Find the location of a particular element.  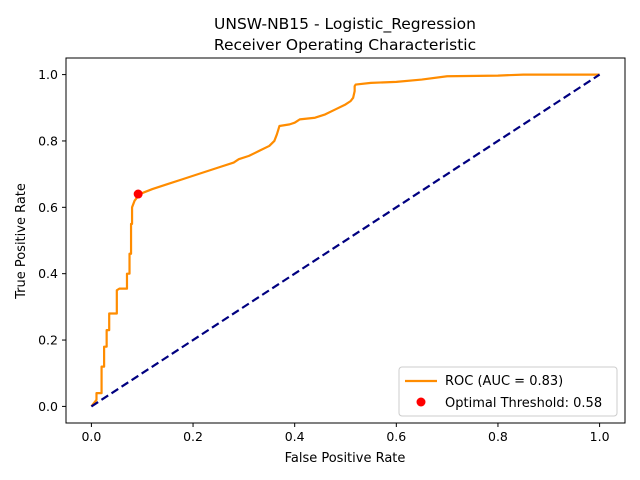

y-tick-label: 0.8 is located at coordinates (48, 140).